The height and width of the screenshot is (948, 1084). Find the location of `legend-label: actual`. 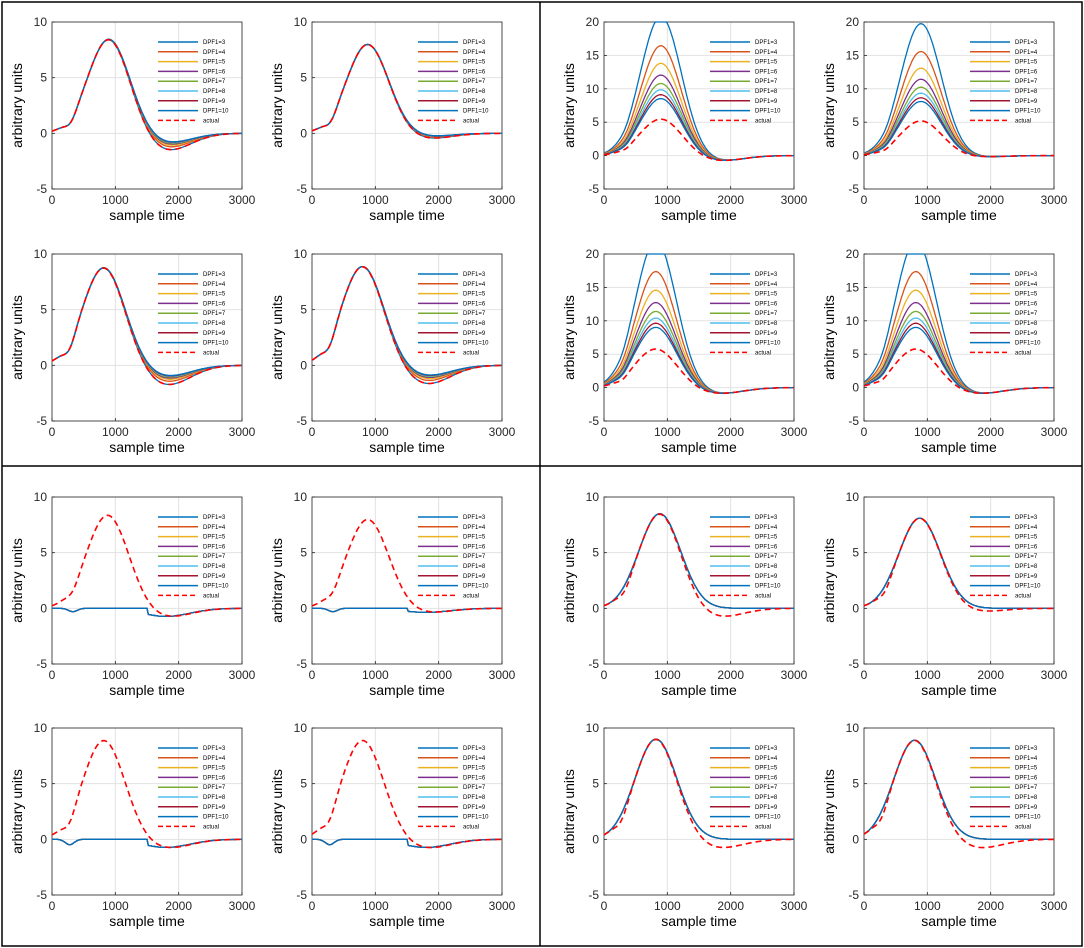

legend-label: actual is located at coordinates (1023, 596).